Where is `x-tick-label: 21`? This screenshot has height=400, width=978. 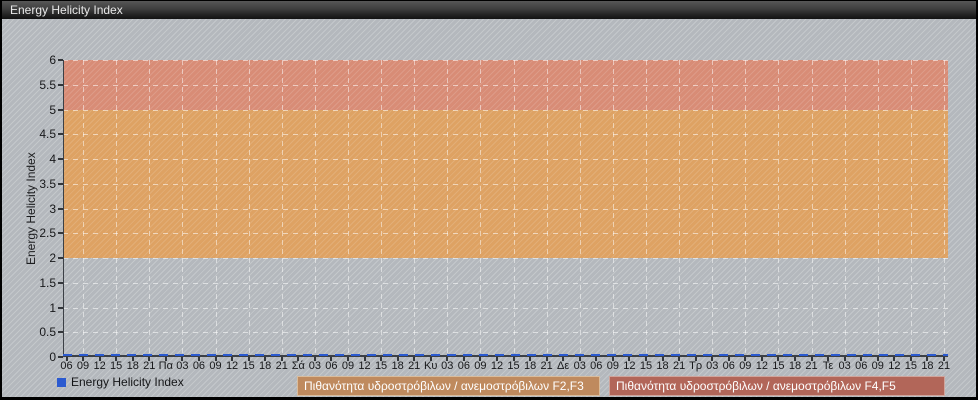 x-tick-label: 21 is located at coordinates (149, 366).